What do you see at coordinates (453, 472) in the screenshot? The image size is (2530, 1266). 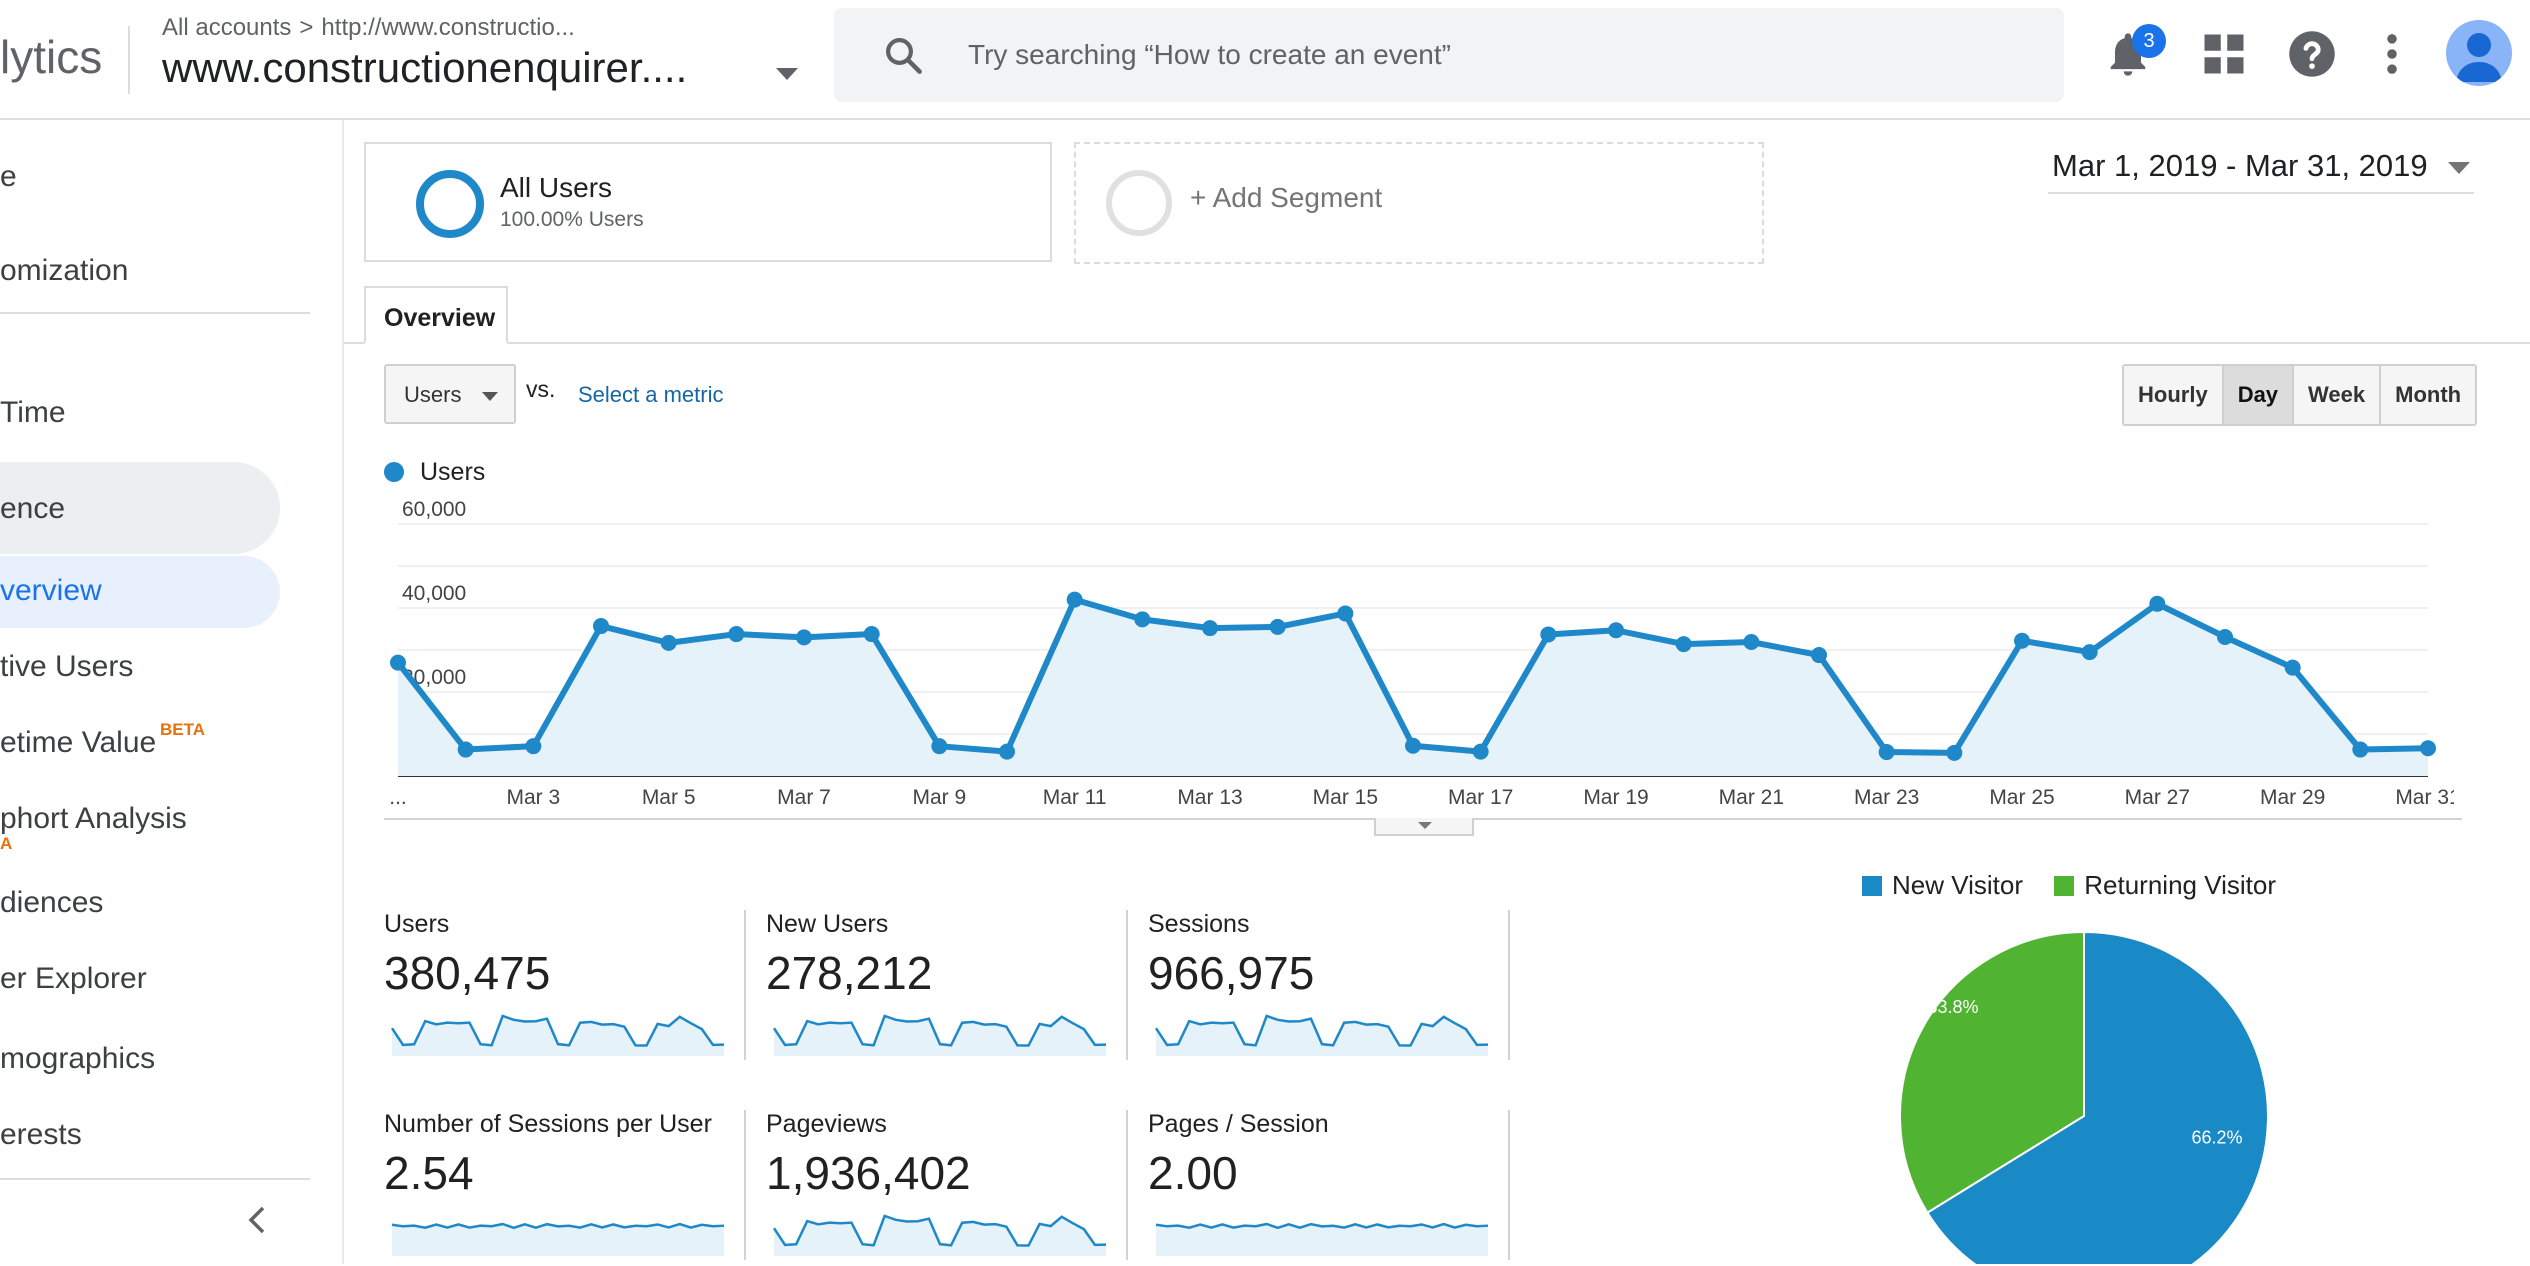 I see `legend-label-users: Users` at bounding box center [453, 472].